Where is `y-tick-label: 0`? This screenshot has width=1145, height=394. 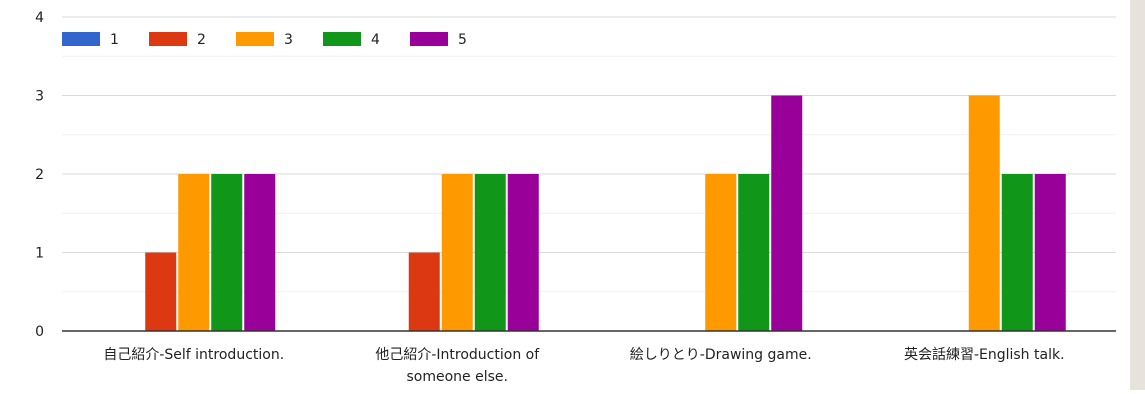
y-tick-label: 0 is located at coordinates (39, 332).